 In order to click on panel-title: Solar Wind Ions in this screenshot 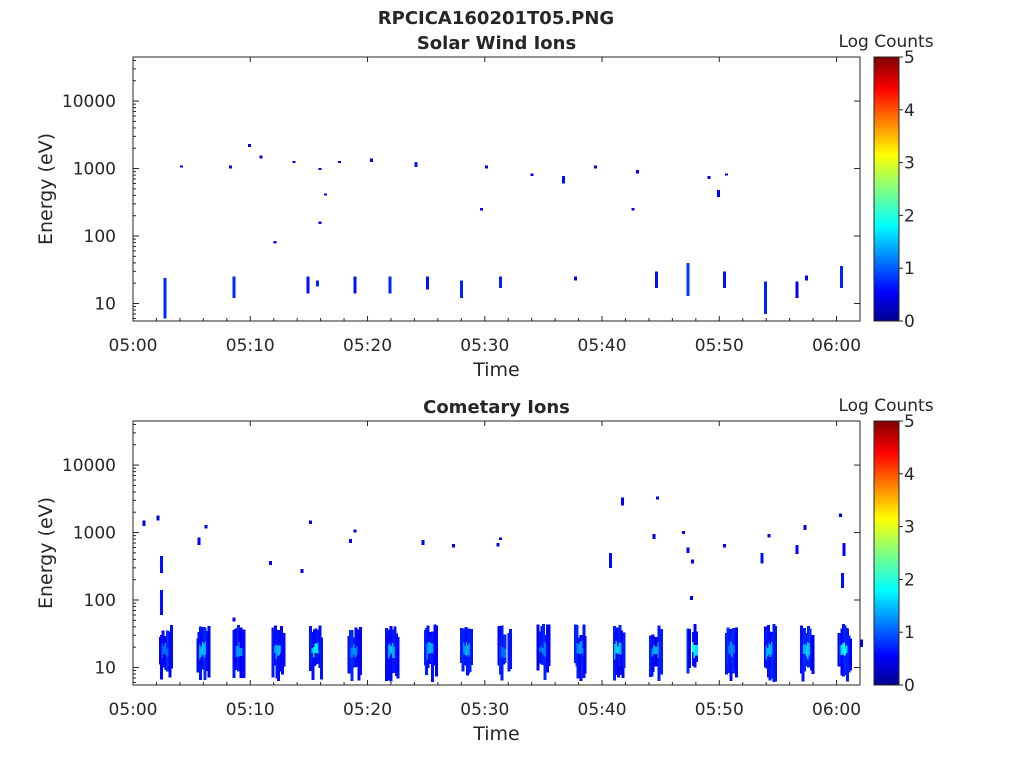, I will do `click(496, 43)`.